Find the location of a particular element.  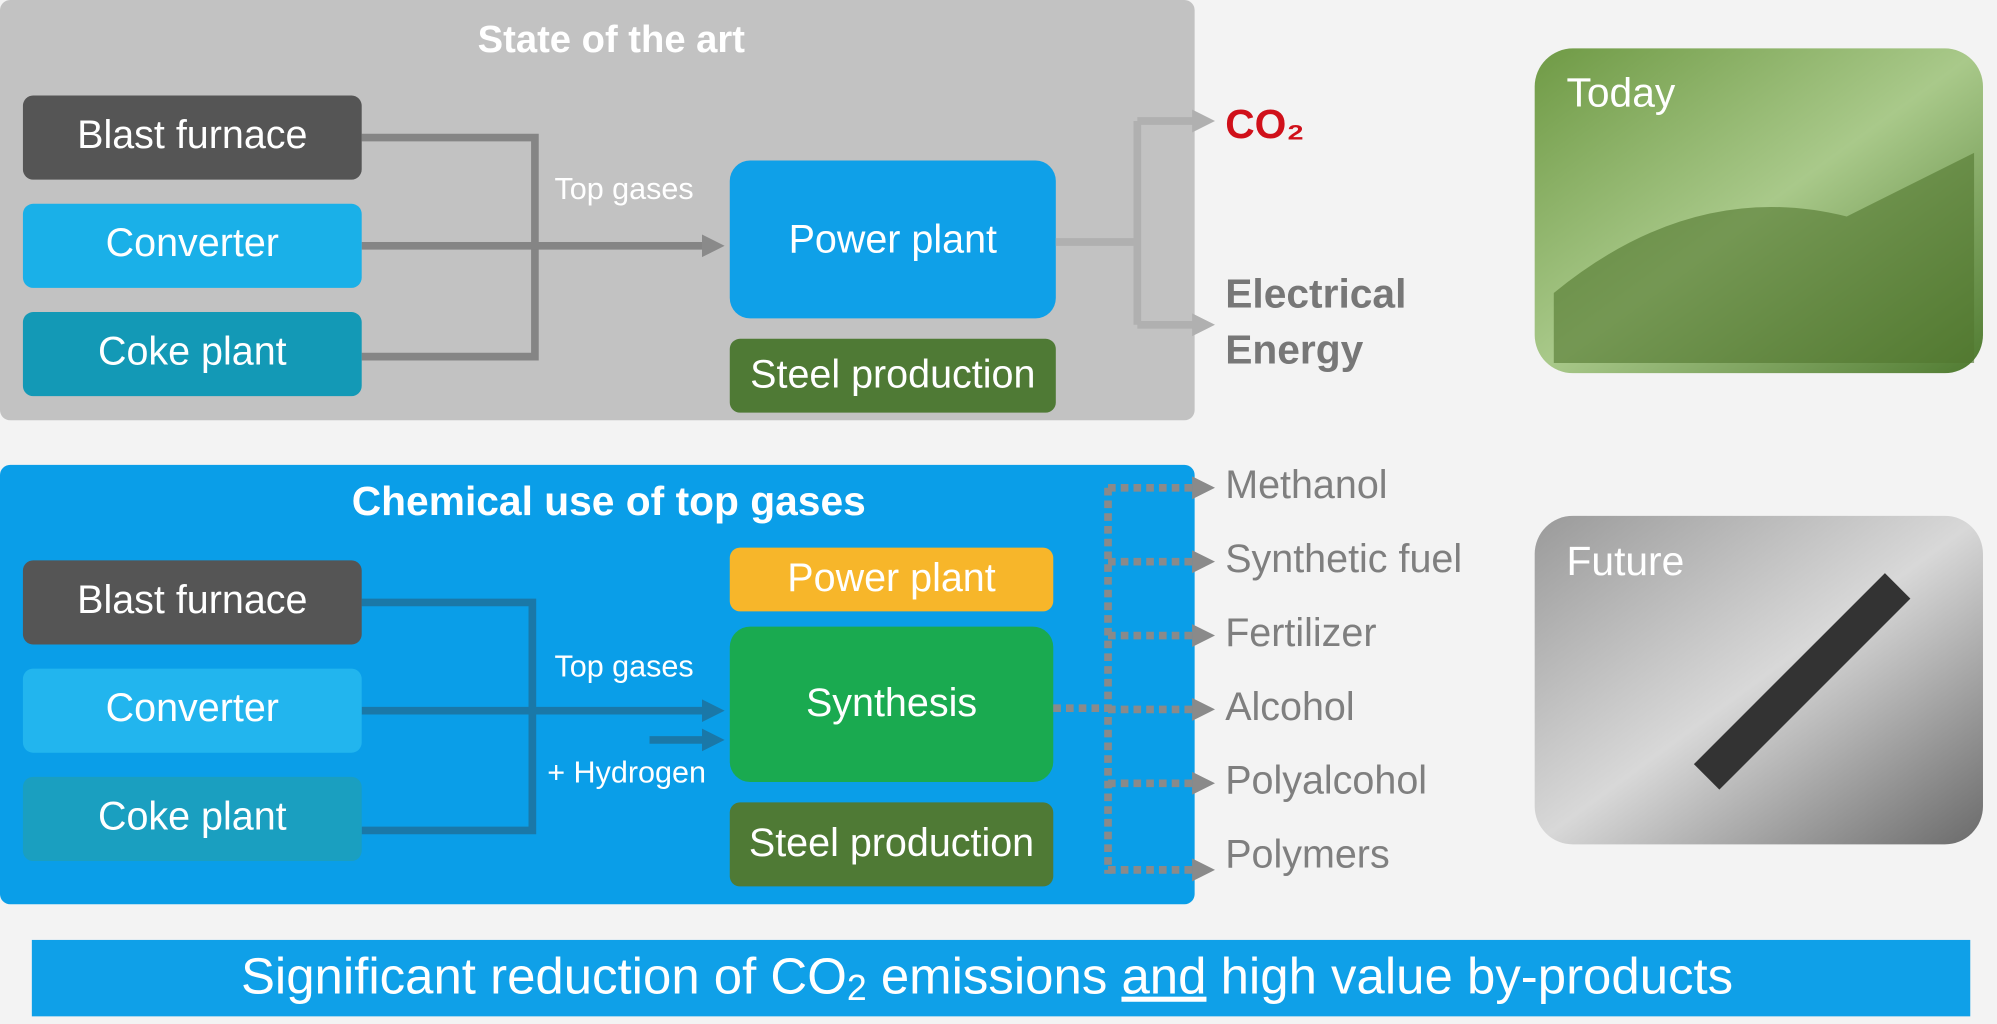

product: Fertilizer is located at coordinates (1300, 633).